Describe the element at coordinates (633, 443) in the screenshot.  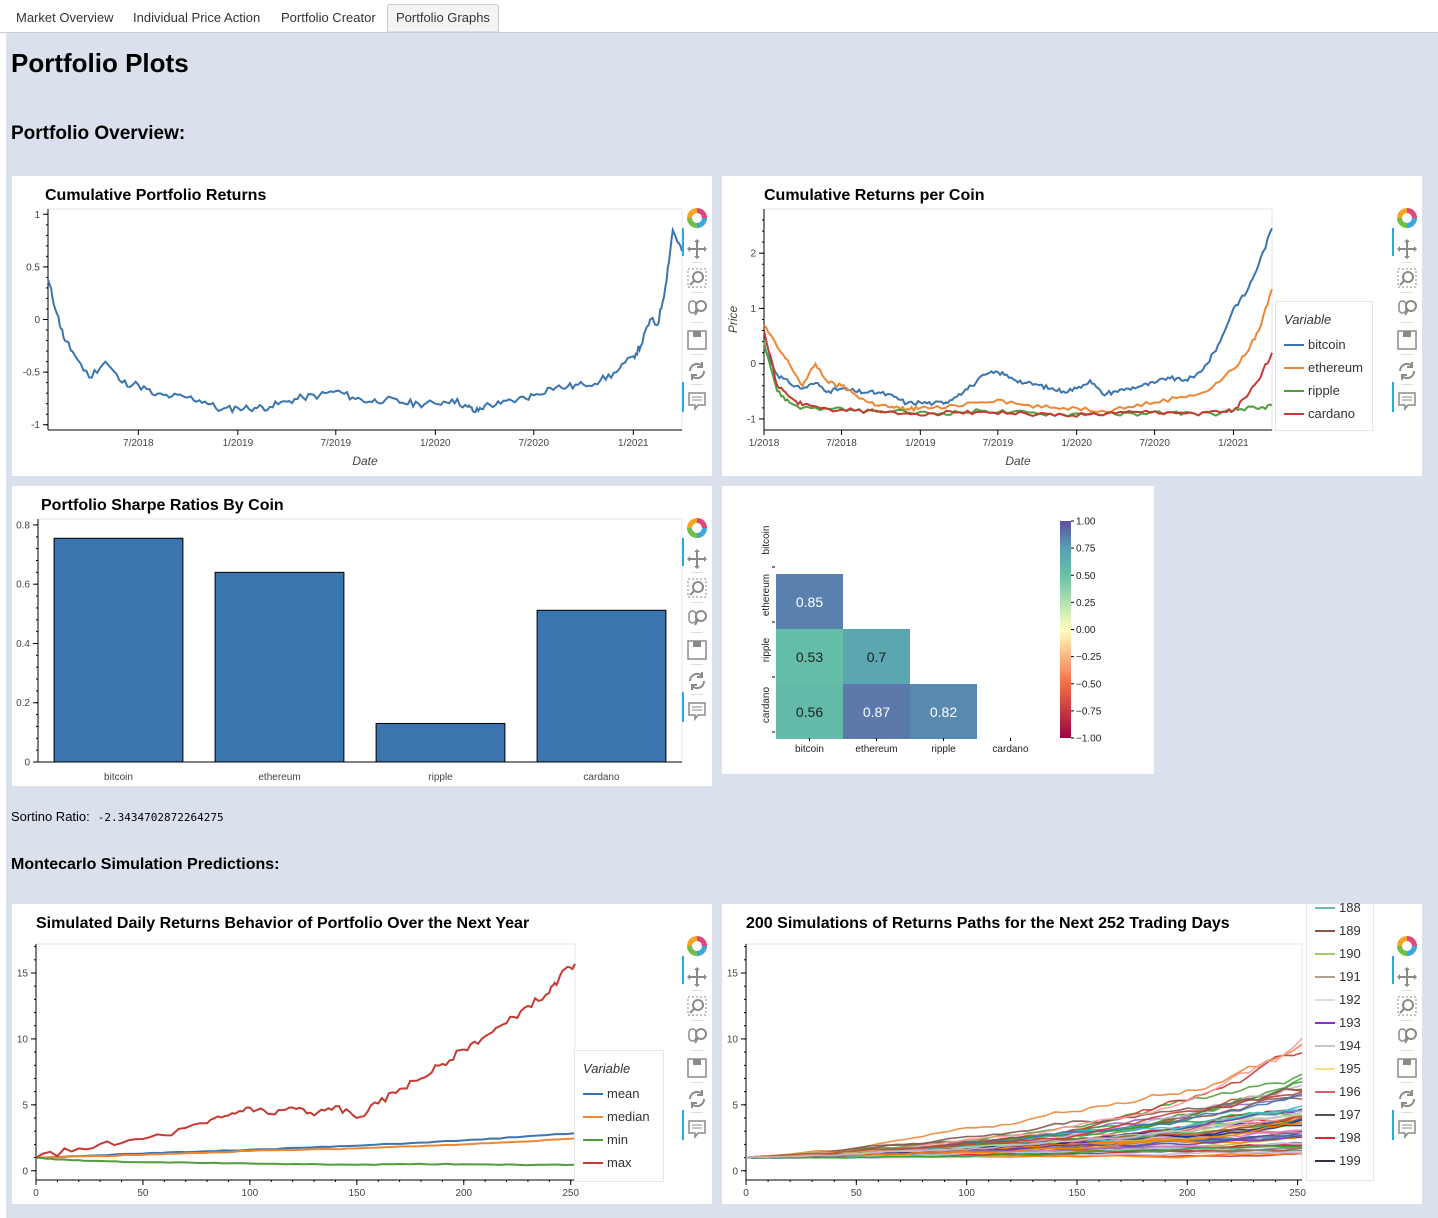
I see `x-tick-label: 1/2021` at that location.